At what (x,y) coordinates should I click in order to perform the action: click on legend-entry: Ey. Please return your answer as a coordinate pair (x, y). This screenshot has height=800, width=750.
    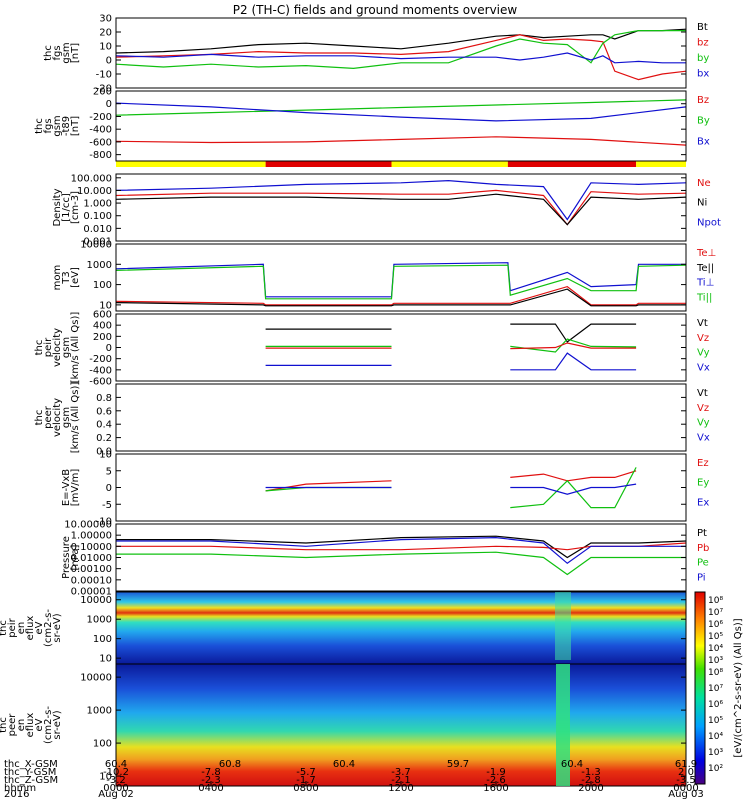
    Looking at the image, I should click on (703, 483).